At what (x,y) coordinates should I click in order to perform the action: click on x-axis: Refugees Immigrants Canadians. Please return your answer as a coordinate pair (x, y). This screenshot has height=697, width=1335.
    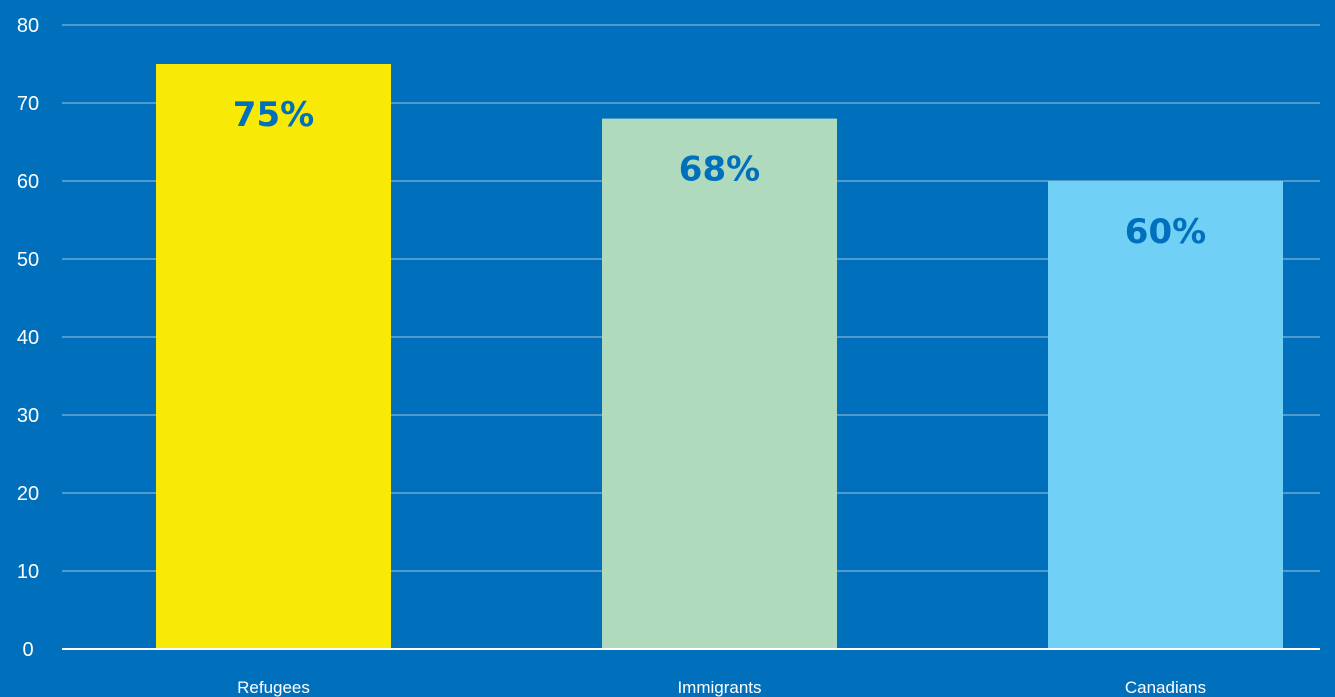
    Looking at the image, I should click on (691, 672).